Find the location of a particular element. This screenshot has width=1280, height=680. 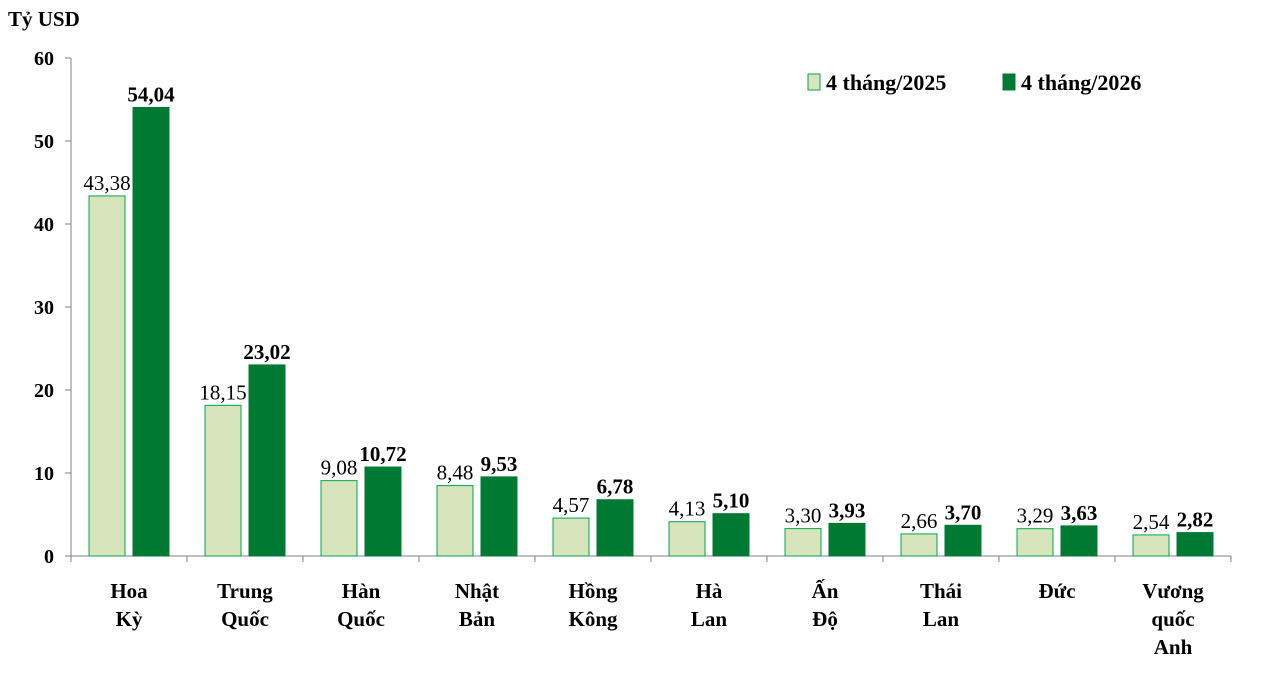

value-label-2025: 9,08 is located at coordinates (339, 468).